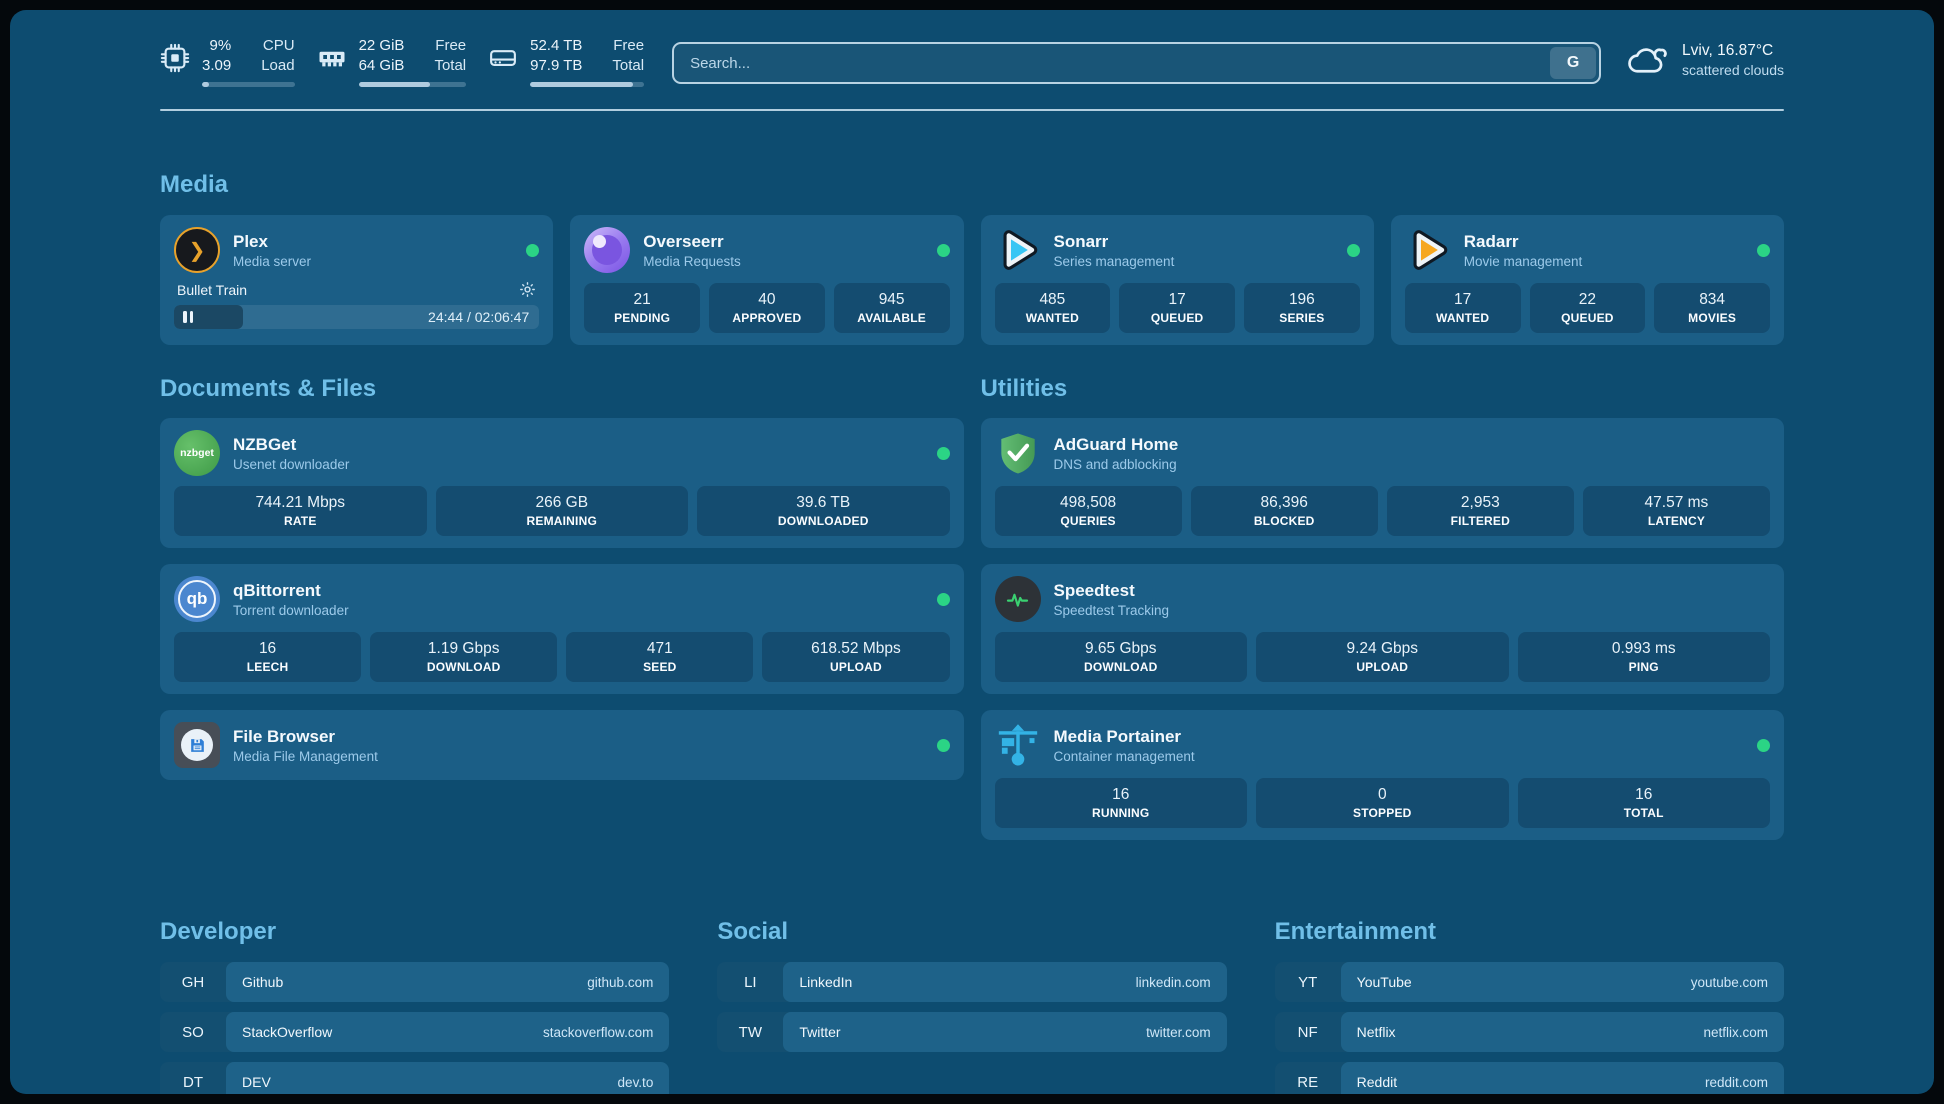 The image size is (1944, 1104). What do you see at coordinates (1382, 657) in the screenshot?
I see `stat-upload: 9.24 Gbps UPLOAD` at bounding box center [1382, 657].